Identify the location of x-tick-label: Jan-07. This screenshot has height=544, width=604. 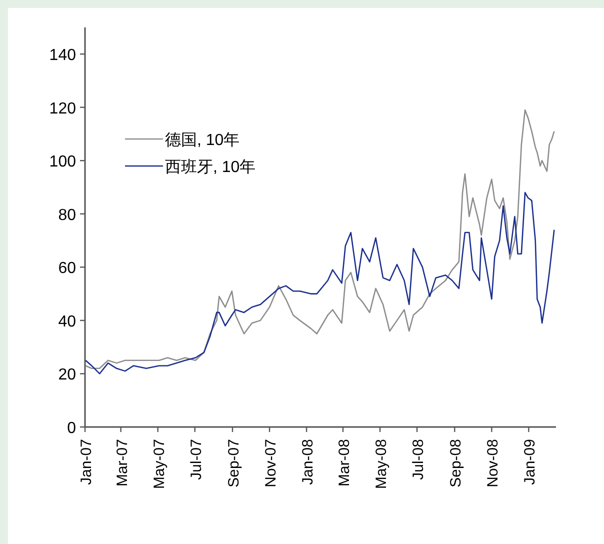
(86, 462).